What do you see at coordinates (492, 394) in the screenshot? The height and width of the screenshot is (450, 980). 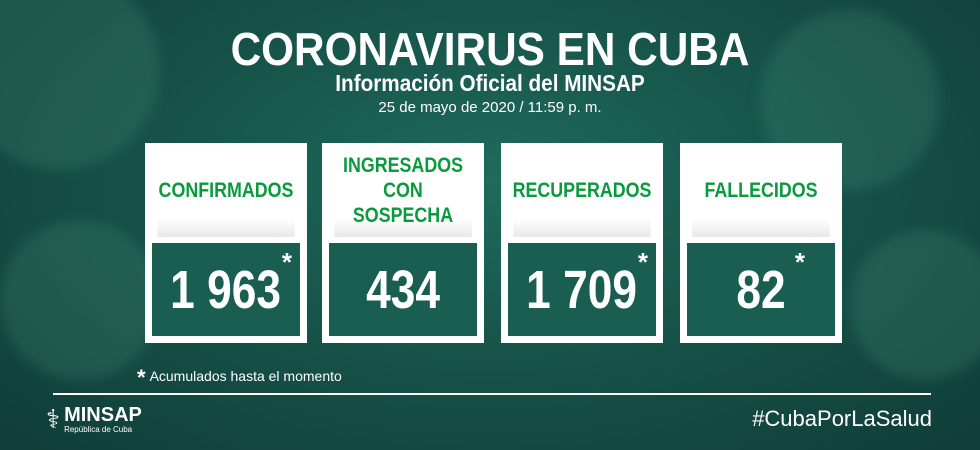 I see `divider` at bounding box center [492, 394].